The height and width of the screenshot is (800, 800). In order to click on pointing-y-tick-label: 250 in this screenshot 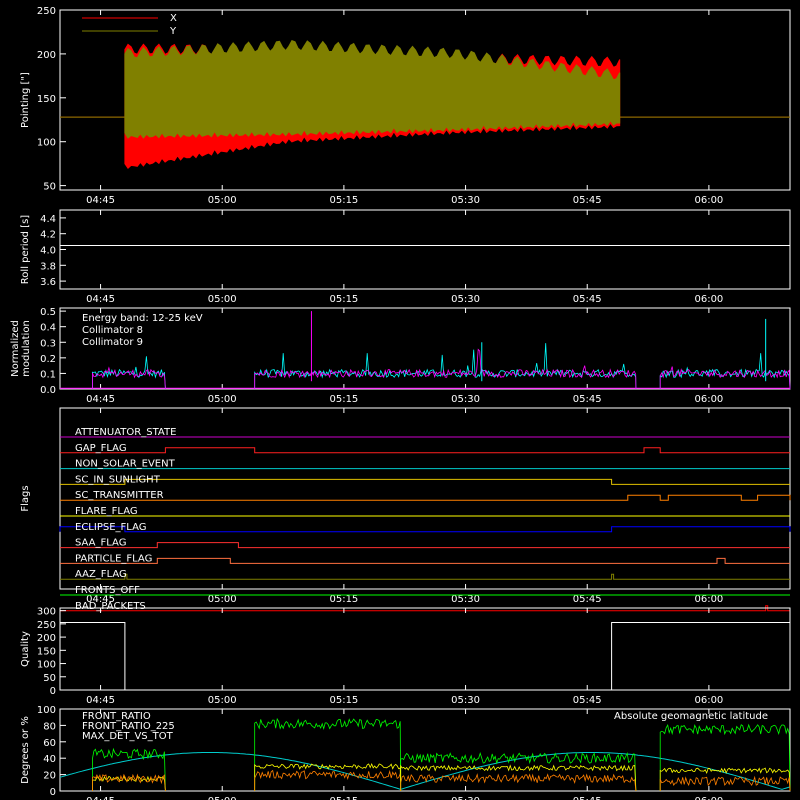, I will do `click(46, 11)`.